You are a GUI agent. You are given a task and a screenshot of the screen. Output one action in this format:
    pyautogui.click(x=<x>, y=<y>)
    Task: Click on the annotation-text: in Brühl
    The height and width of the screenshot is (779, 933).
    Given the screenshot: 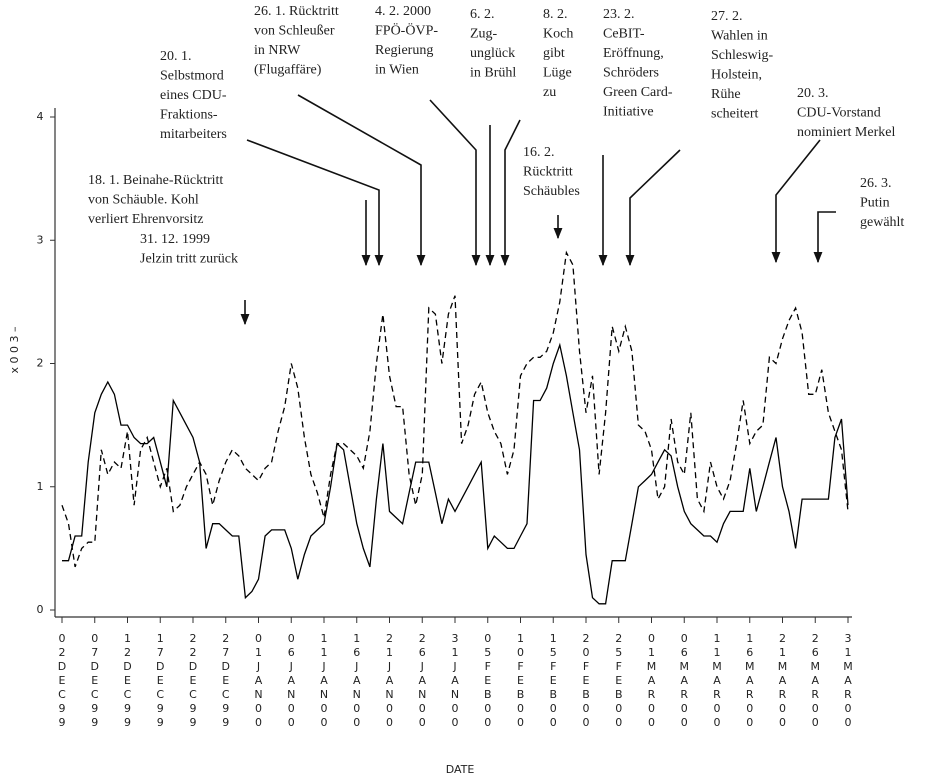 What is the action you would take?
    pyautogui.click(x=493, y=73)
    